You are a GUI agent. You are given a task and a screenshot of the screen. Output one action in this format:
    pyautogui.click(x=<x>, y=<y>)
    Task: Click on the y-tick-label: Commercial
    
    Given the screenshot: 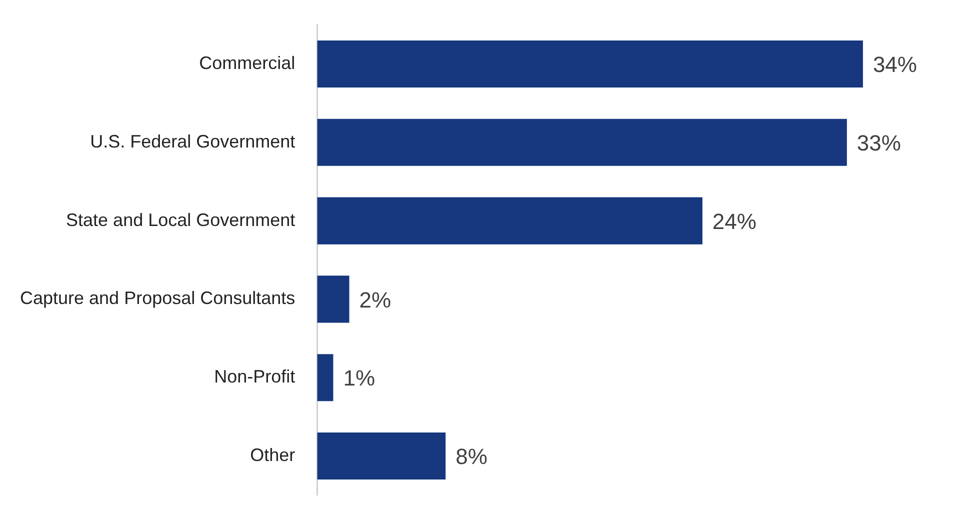 What is the action you would take?
    pyautogui.click(x=247, y=62)
    